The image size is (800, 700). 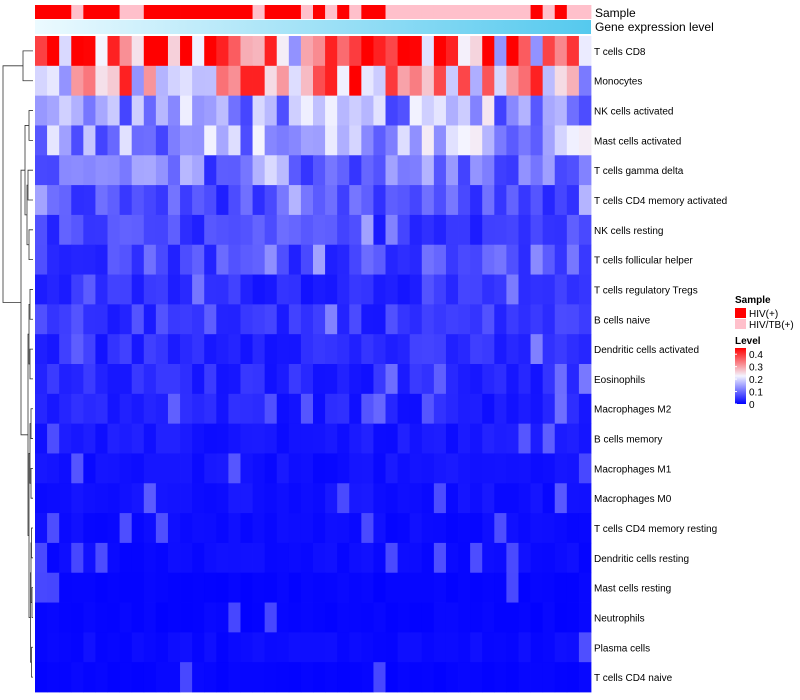 I want to click on legend-level-colorbar, so click(x=740, y=376).